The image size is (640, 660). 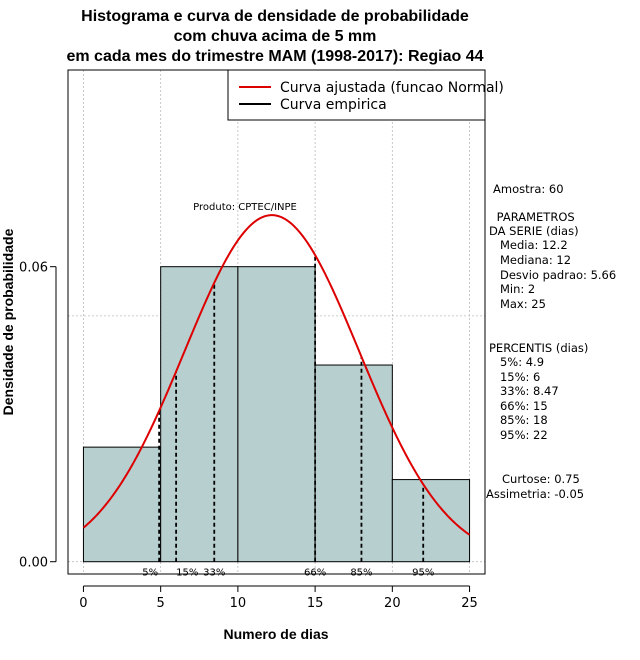 What do you see at coordinates (214, 573) in the screenshot?
I see `percentile-label-33: 33%` at bounding box center [214, 573].